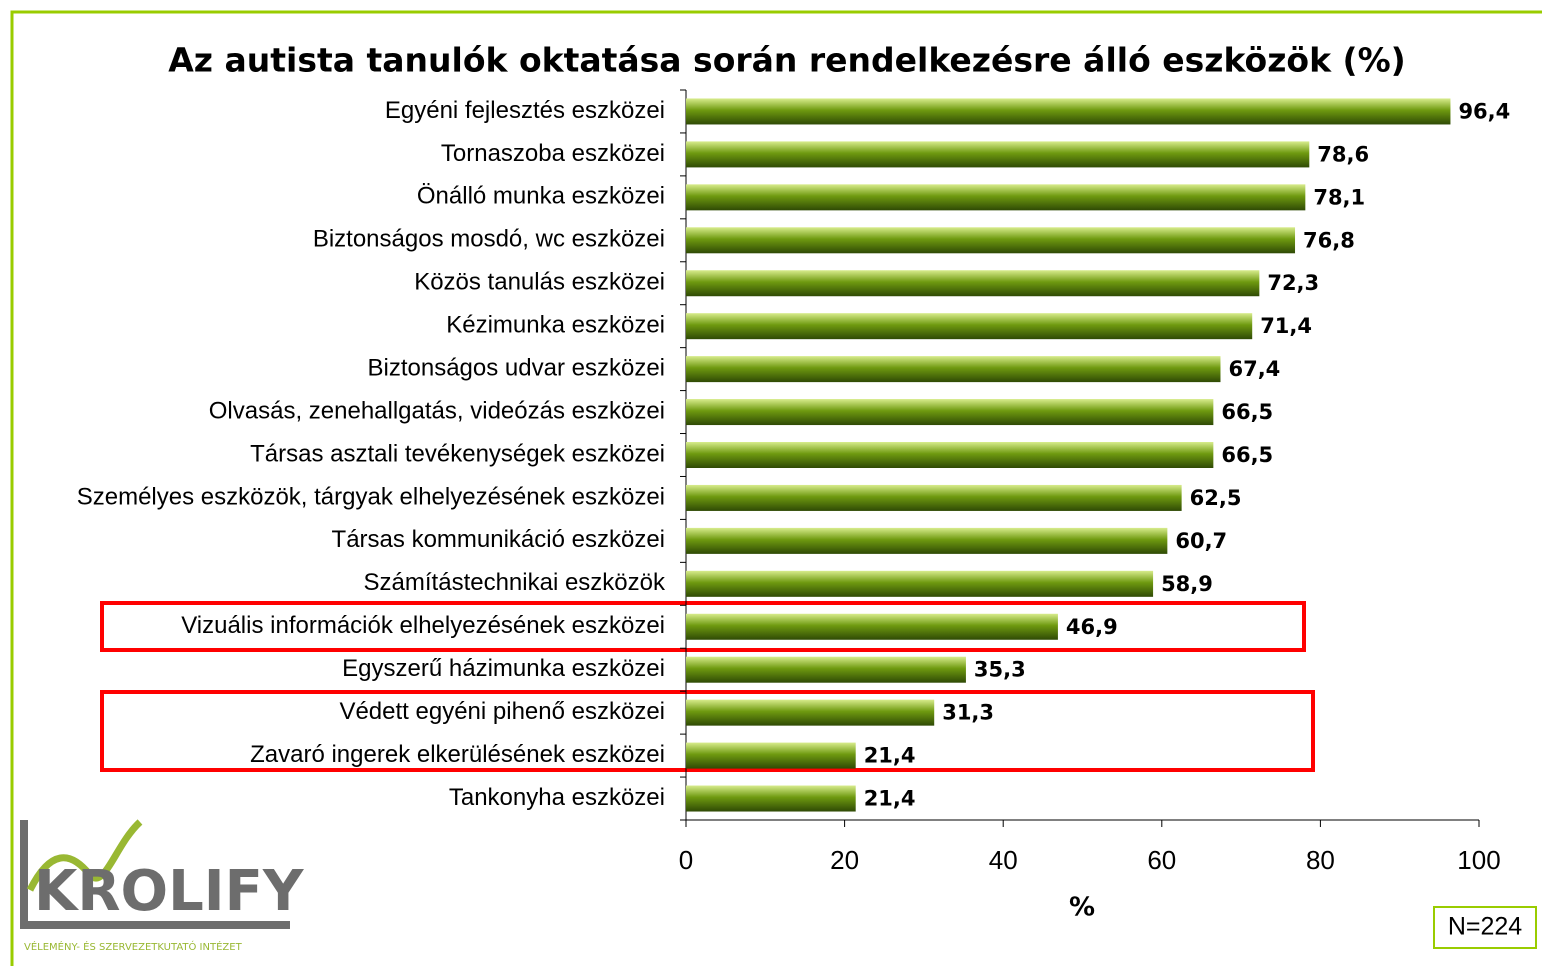 This screenshot has width=1542, height=966. I want to click on category-label: Biztonságos mosdó, wc eszközei, so click(489, 239).